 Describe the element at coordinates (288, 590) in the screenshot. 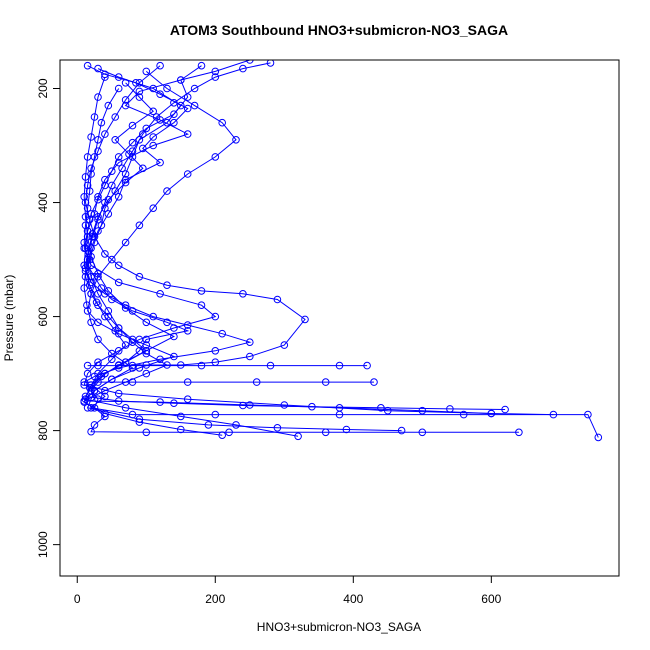

I see `x-axis: 0 200 400 600` at that location.